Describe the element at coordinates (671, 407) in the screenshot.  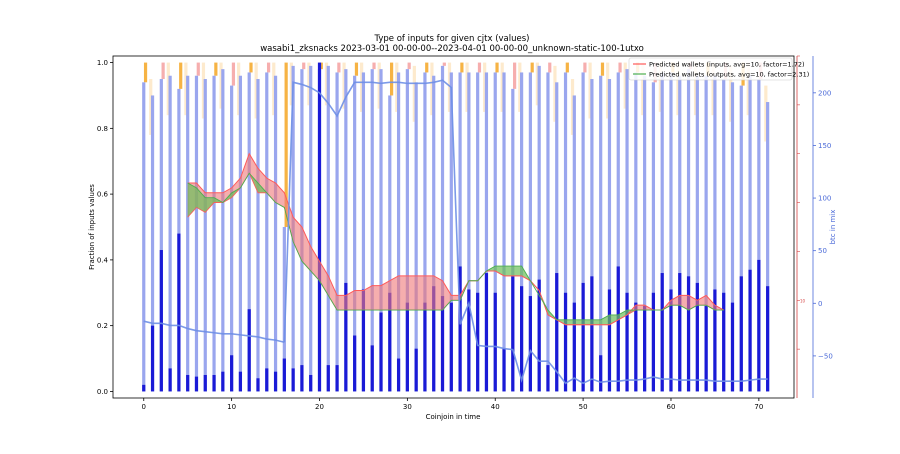
I see `x-tick-label: 60` at that location.